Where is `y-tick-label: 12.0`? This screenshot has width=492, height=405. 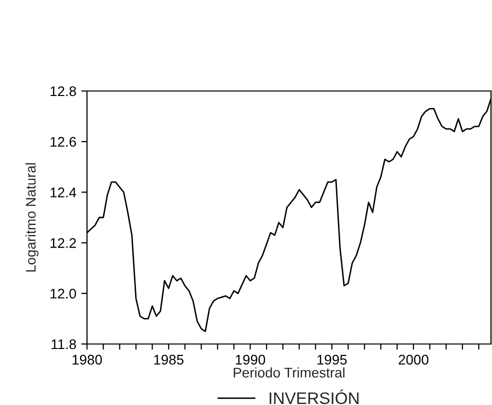 y-tick-label: 12.0 is located at coordinates (63, 293).